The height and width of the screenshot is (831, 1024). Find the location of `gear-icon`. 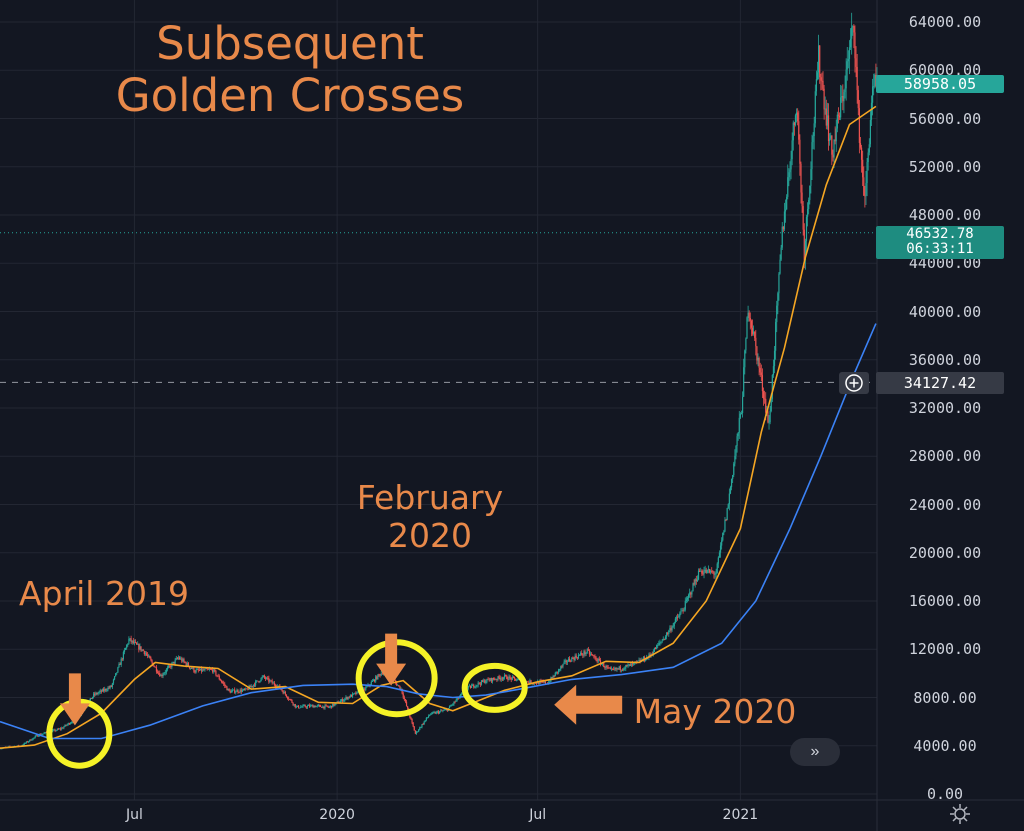

gear-icon is located at coordinates (960, 814).